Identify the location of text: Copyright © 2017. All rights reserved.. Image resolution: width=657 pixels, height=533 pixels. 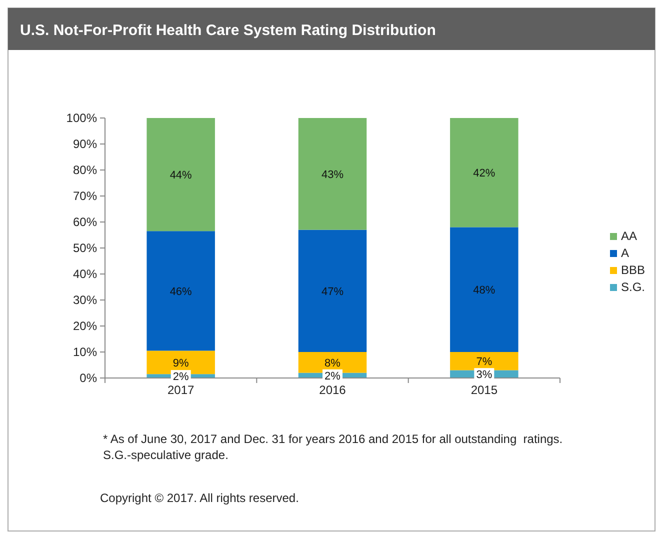
(199, 498).